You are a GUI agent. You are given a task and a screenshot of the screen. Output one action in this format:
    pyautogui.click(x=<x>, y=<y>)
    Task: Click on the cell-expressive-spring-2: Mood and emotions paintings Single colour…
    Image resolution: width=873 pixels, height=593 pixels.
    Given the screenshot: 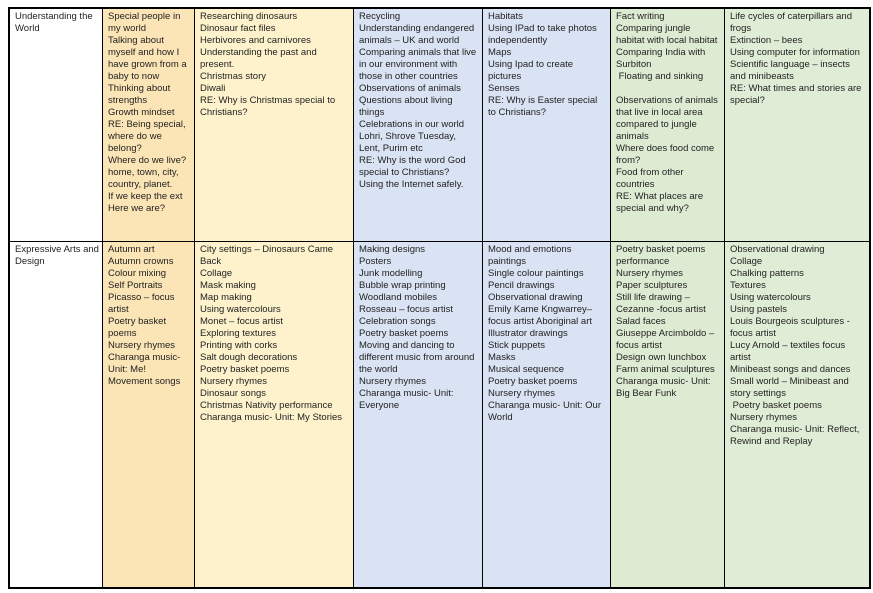 What is the action you would take?
    pyautogui.click(x=547, y=414)
    